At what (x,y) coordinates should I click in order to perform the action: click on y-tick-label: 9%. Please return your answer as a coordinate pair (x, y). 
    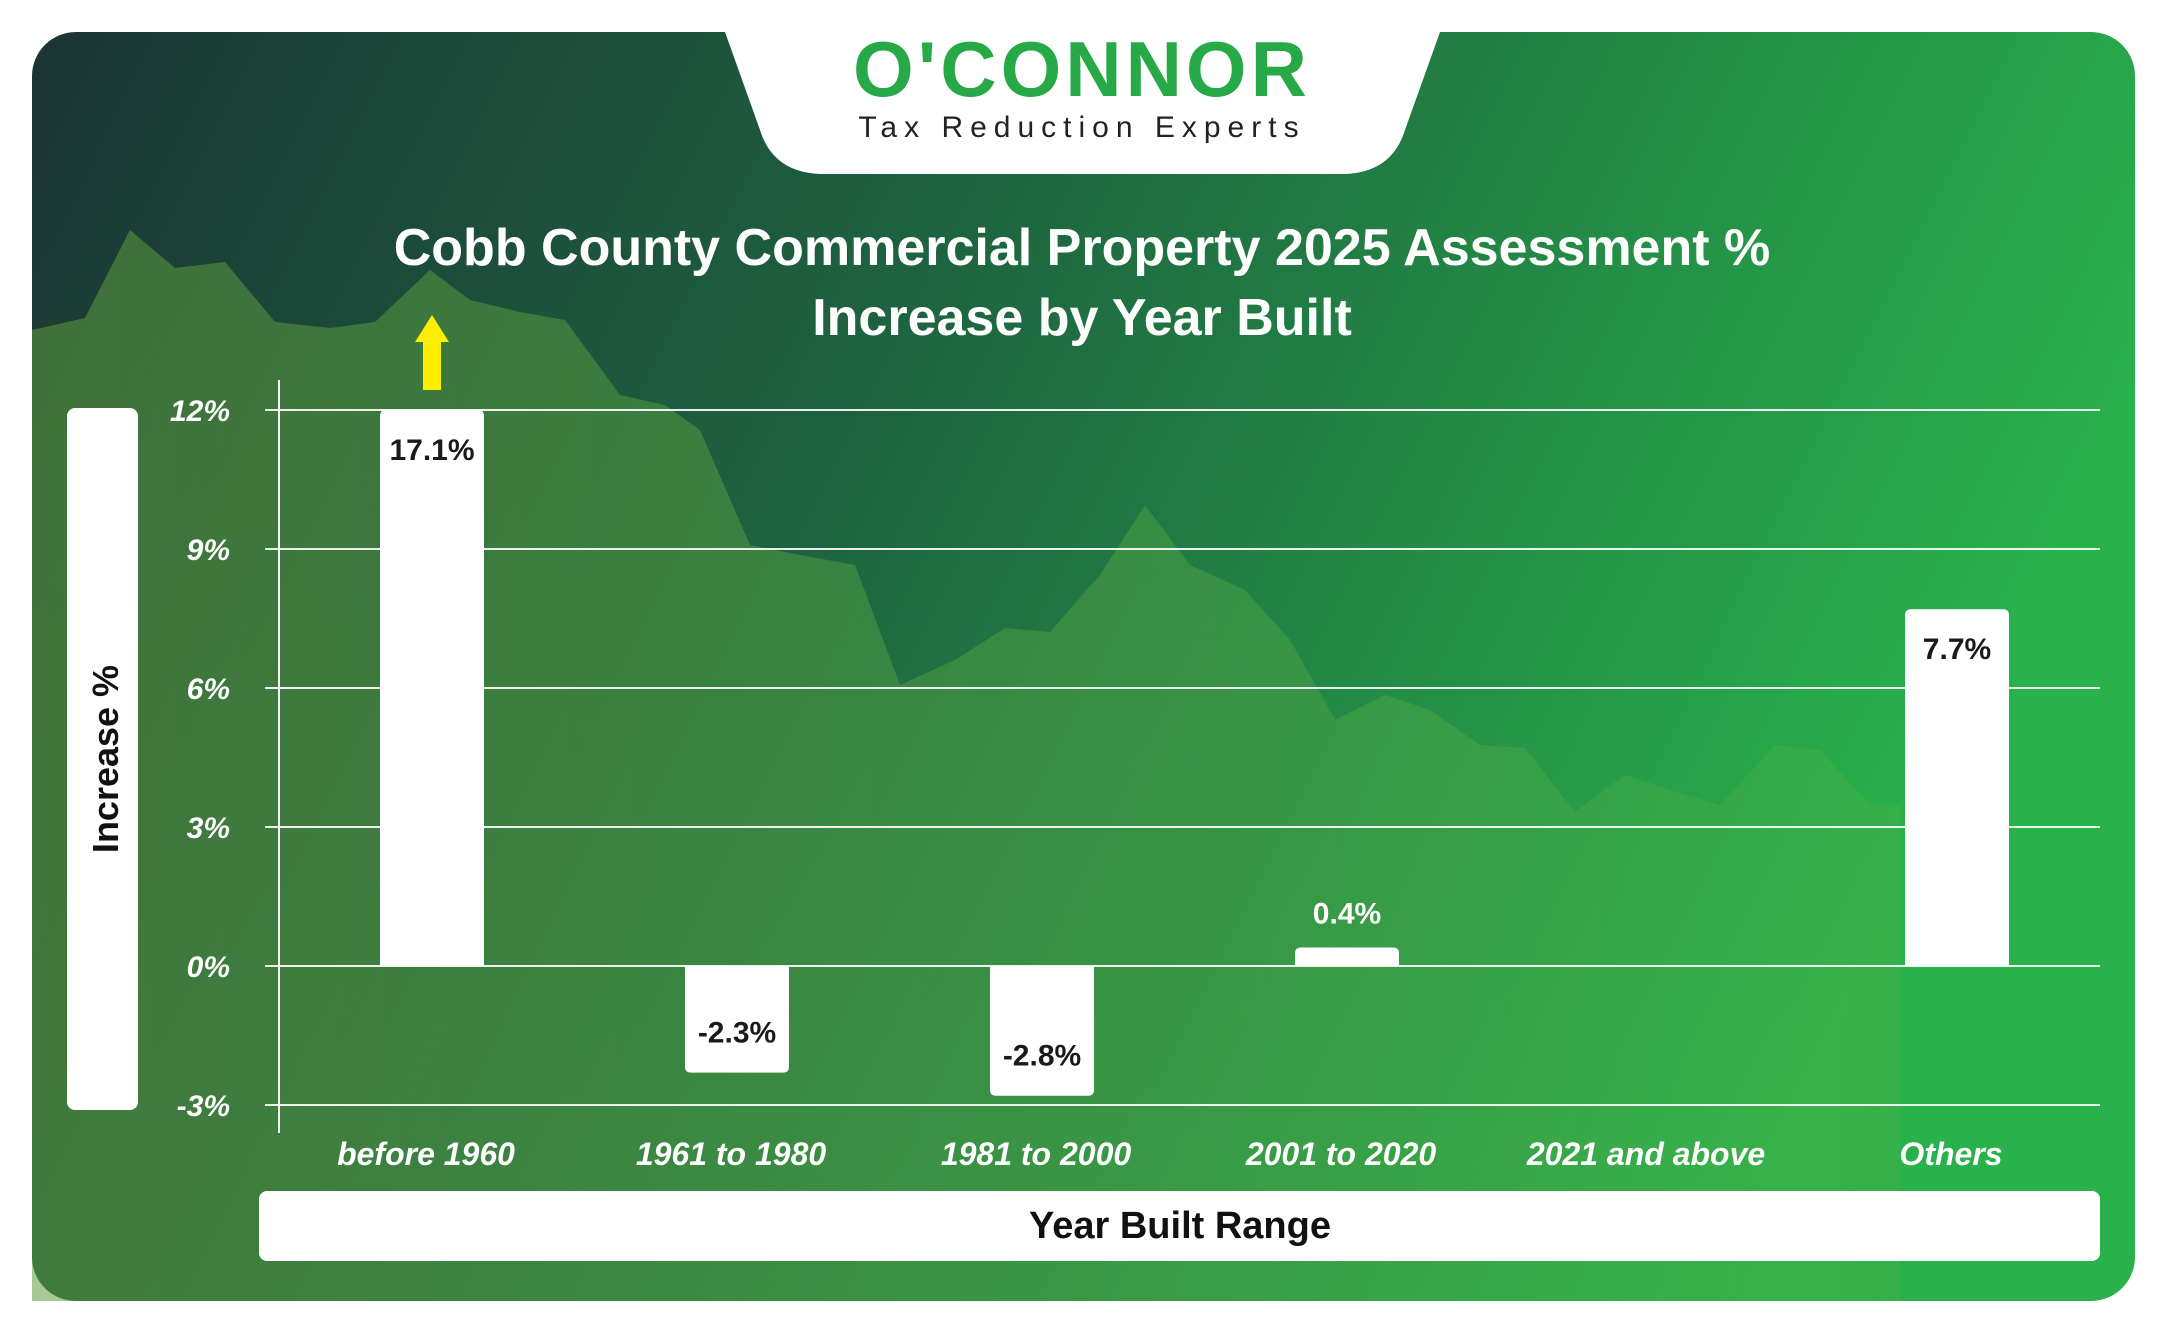
    Looking at the image, I should click on (208, 550).